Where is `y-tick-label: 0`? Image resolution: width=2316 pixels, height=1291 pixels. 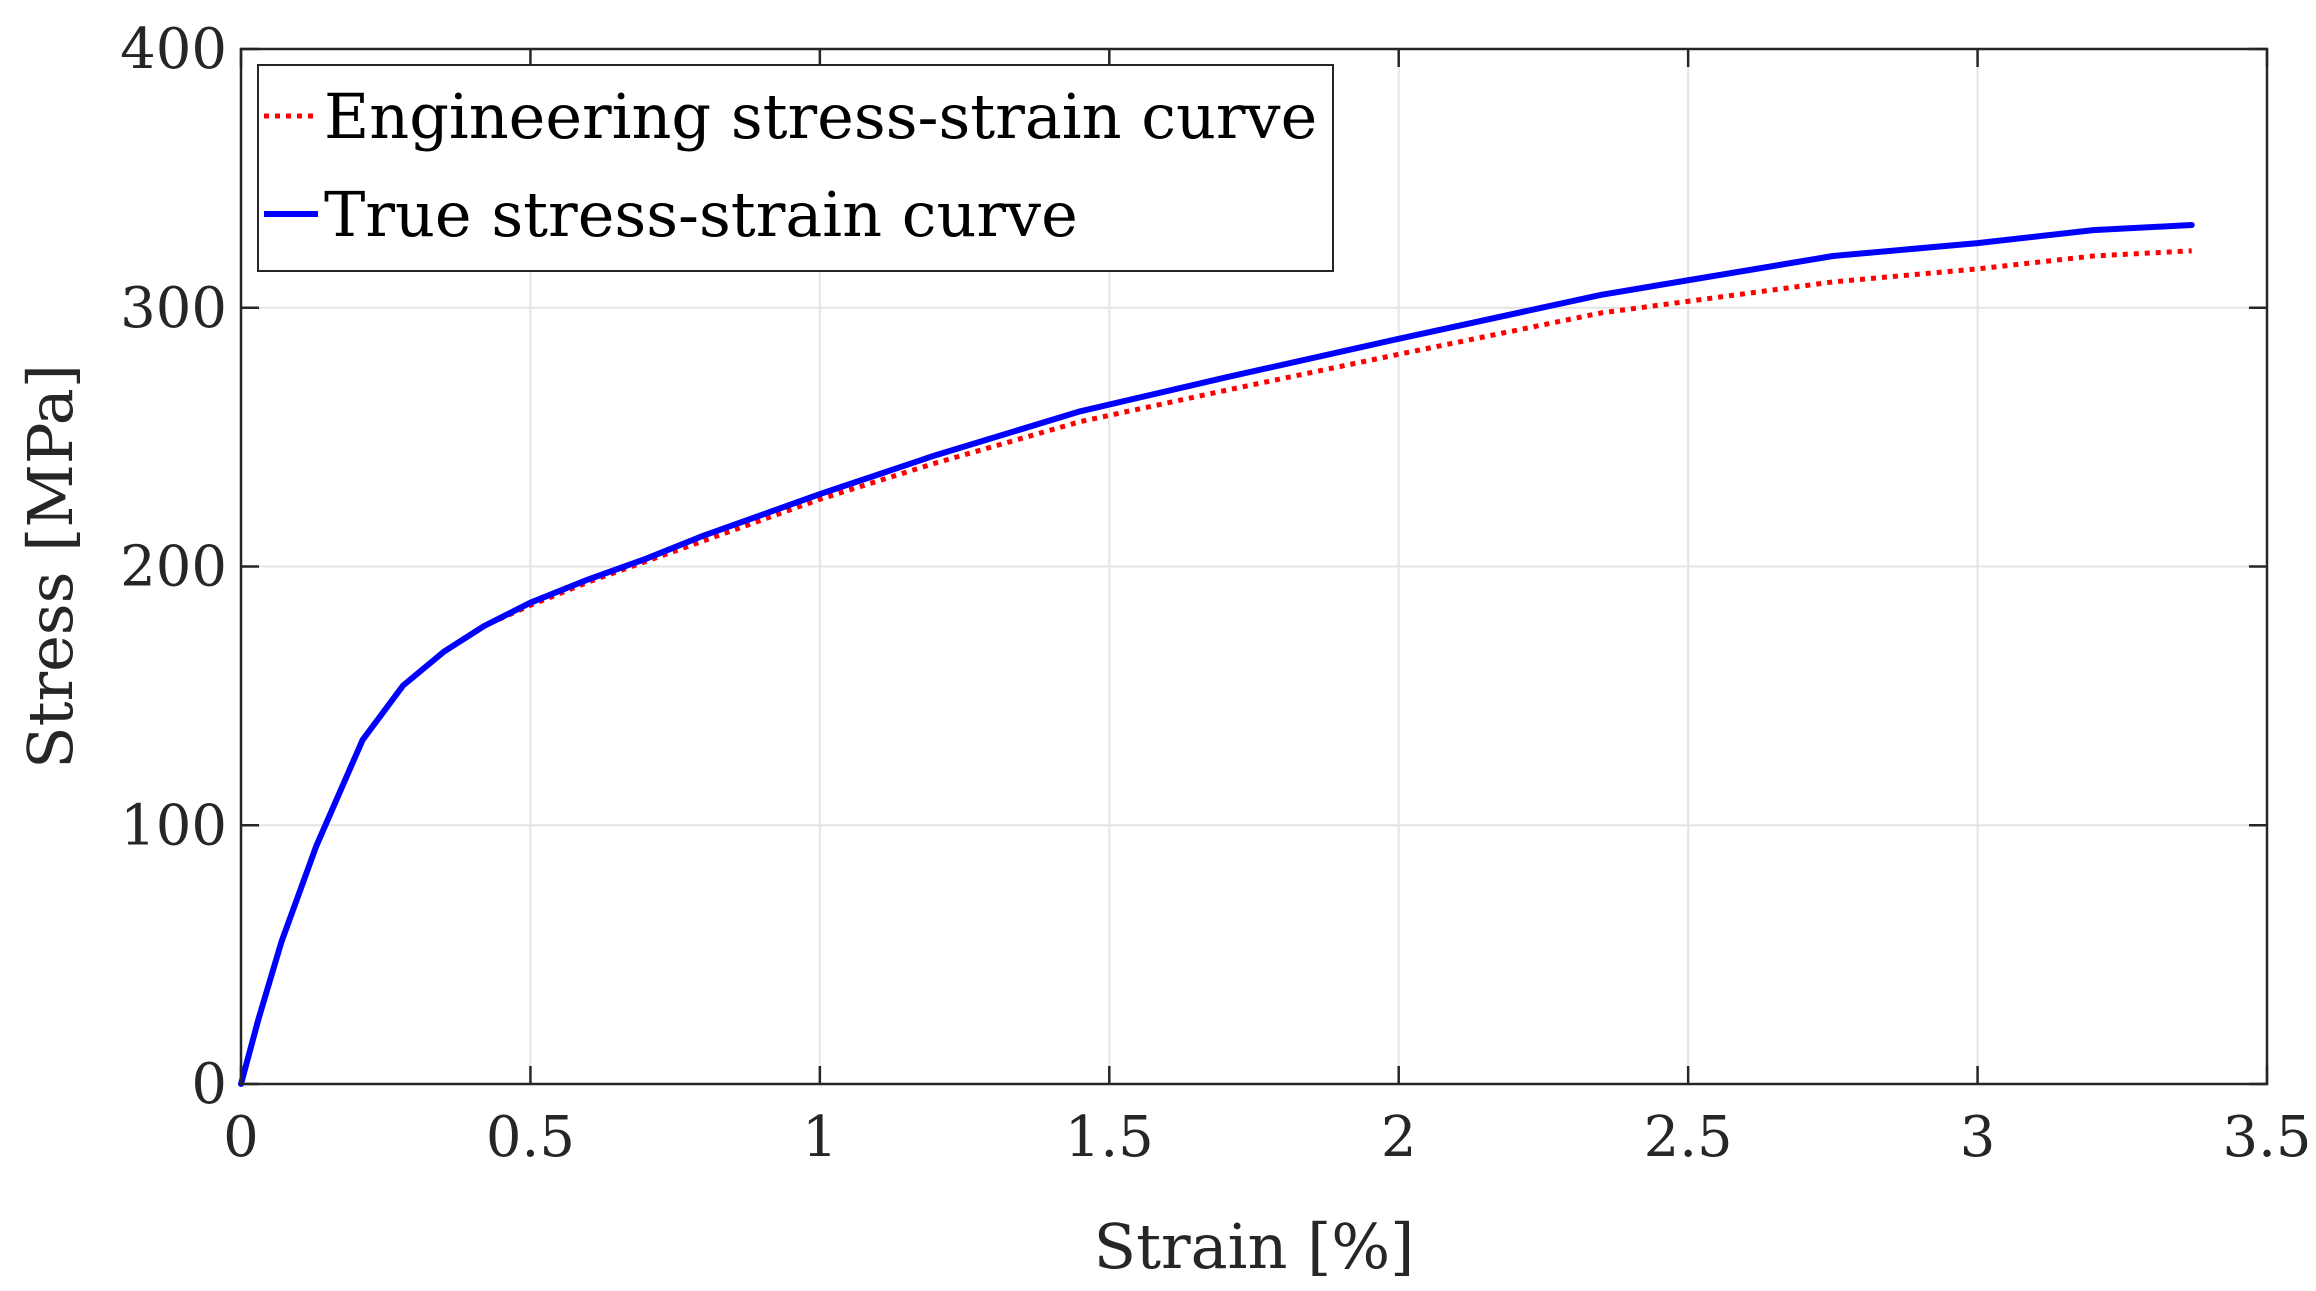
y-tick-label: 0 is located at coordinates (209, 1084).